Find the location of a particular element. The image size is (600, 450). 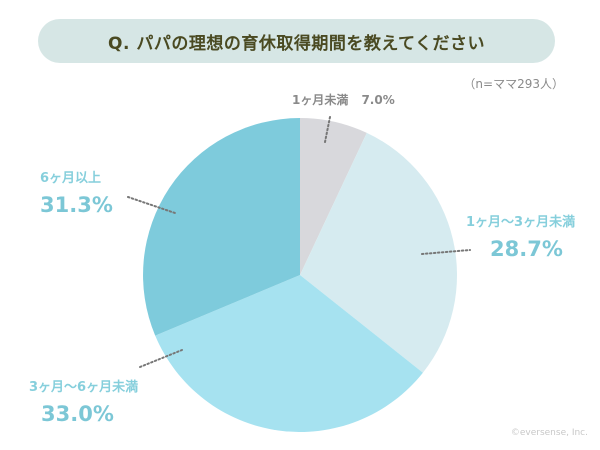

slice-1-to-3-months is located at coordinates (379, 252).